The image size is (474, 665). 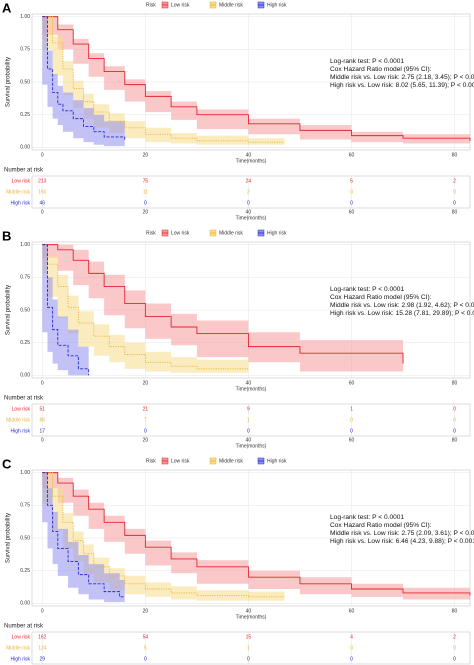 What do you see at coordinates (6, 235) in the screenshot?
I see `panel-label: B` at bounding box center [6, 235].